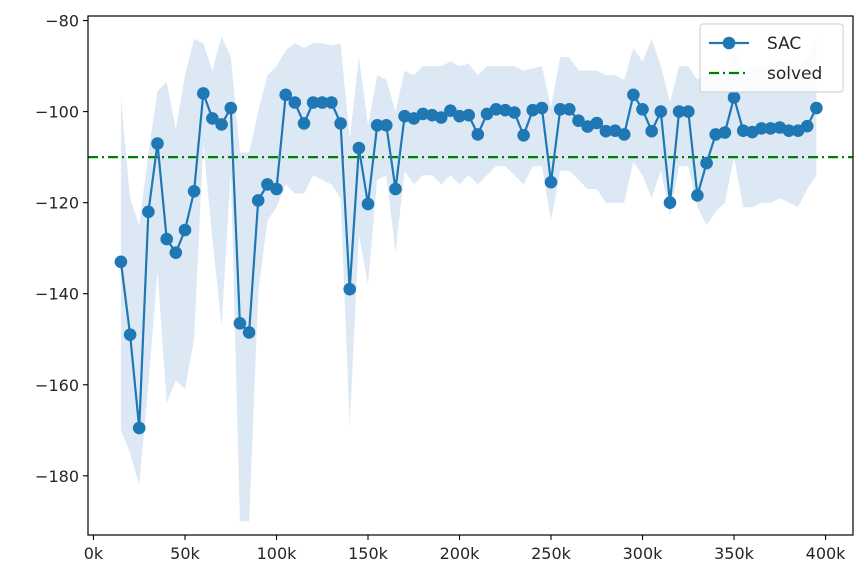 This screenshot has height=584, width=868. What do you see at coordinates (57, 476) in the screenshot?
I see `y-tick-label: −180` at bounding box center [57, 476].